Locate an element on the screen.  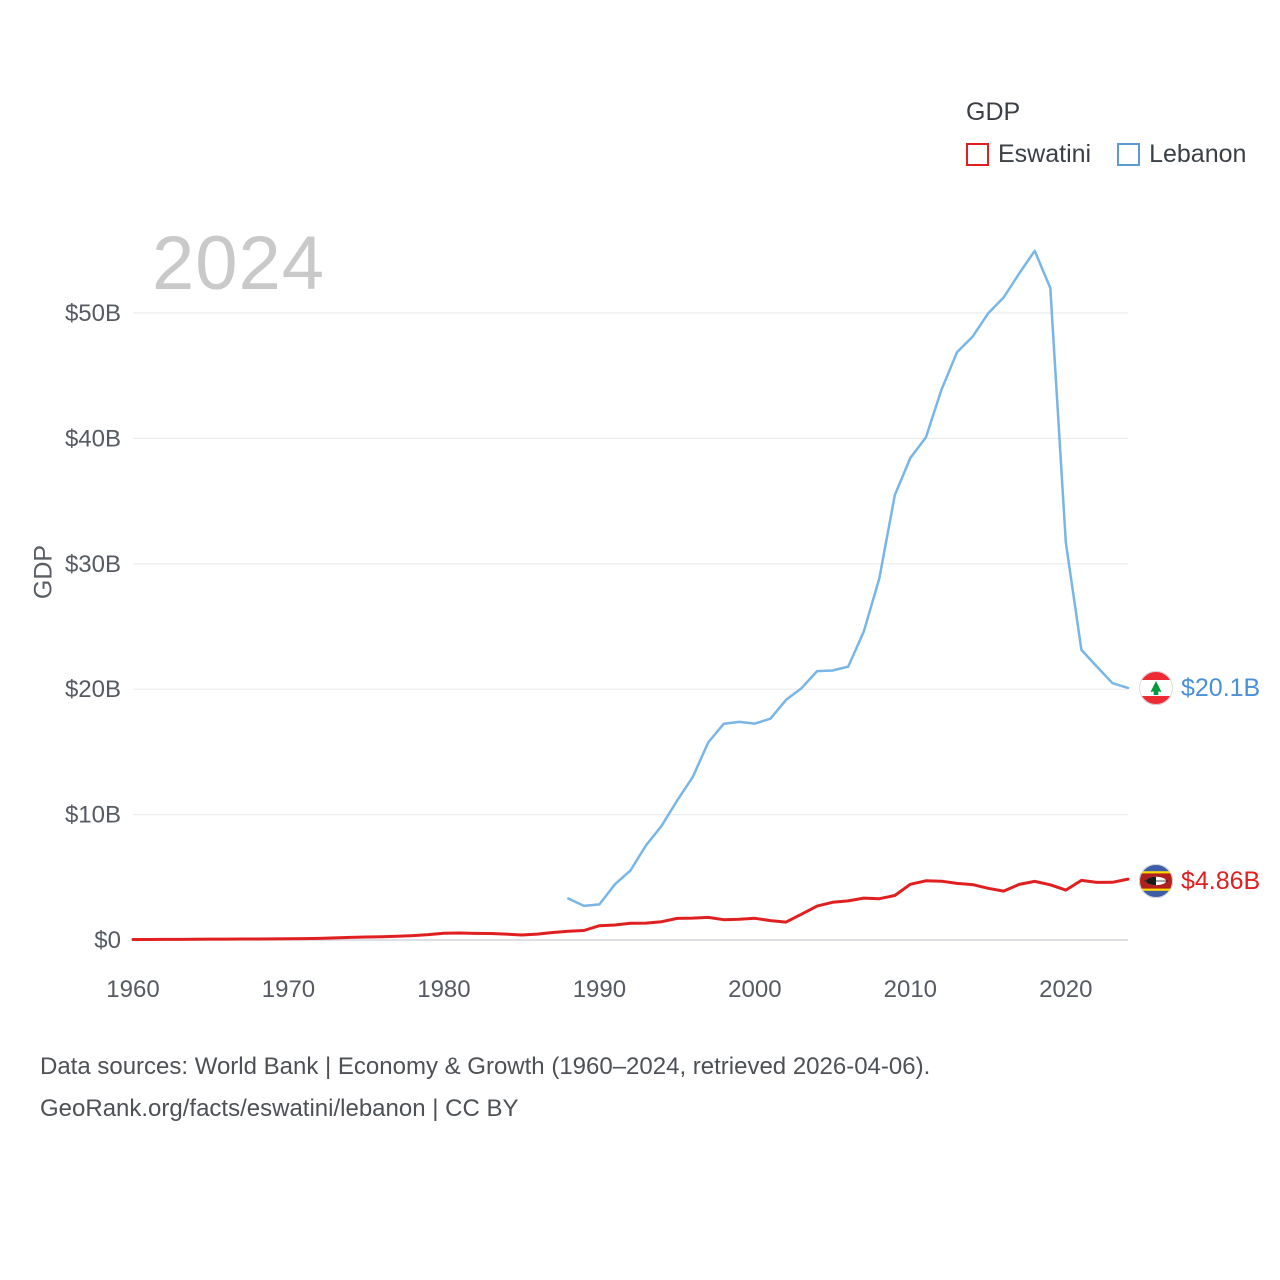
legend-label-lebanon: Lebanon is located at coordinates (1198, 154).